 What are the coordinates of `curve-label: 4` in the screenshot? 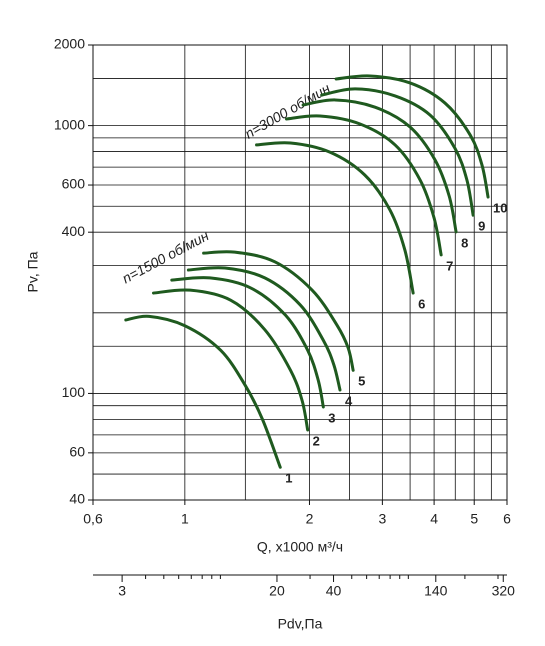 It's located at (349, 400).